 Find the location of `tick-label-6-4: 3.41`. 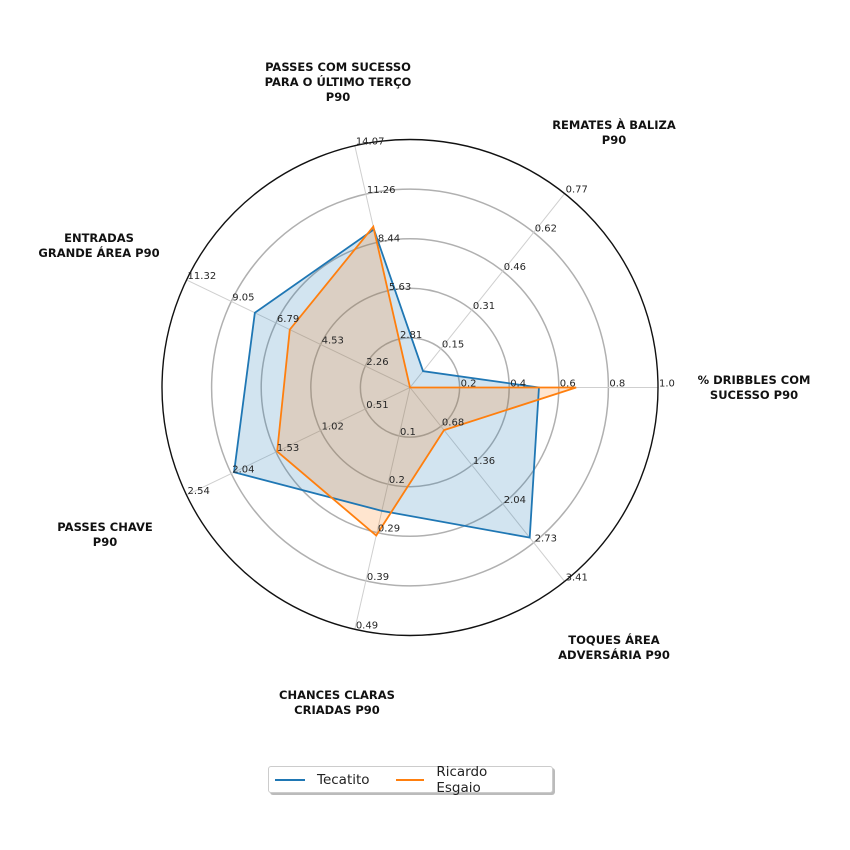

tick-label-6-4: 3.41 is located at coordinates (577, 577).